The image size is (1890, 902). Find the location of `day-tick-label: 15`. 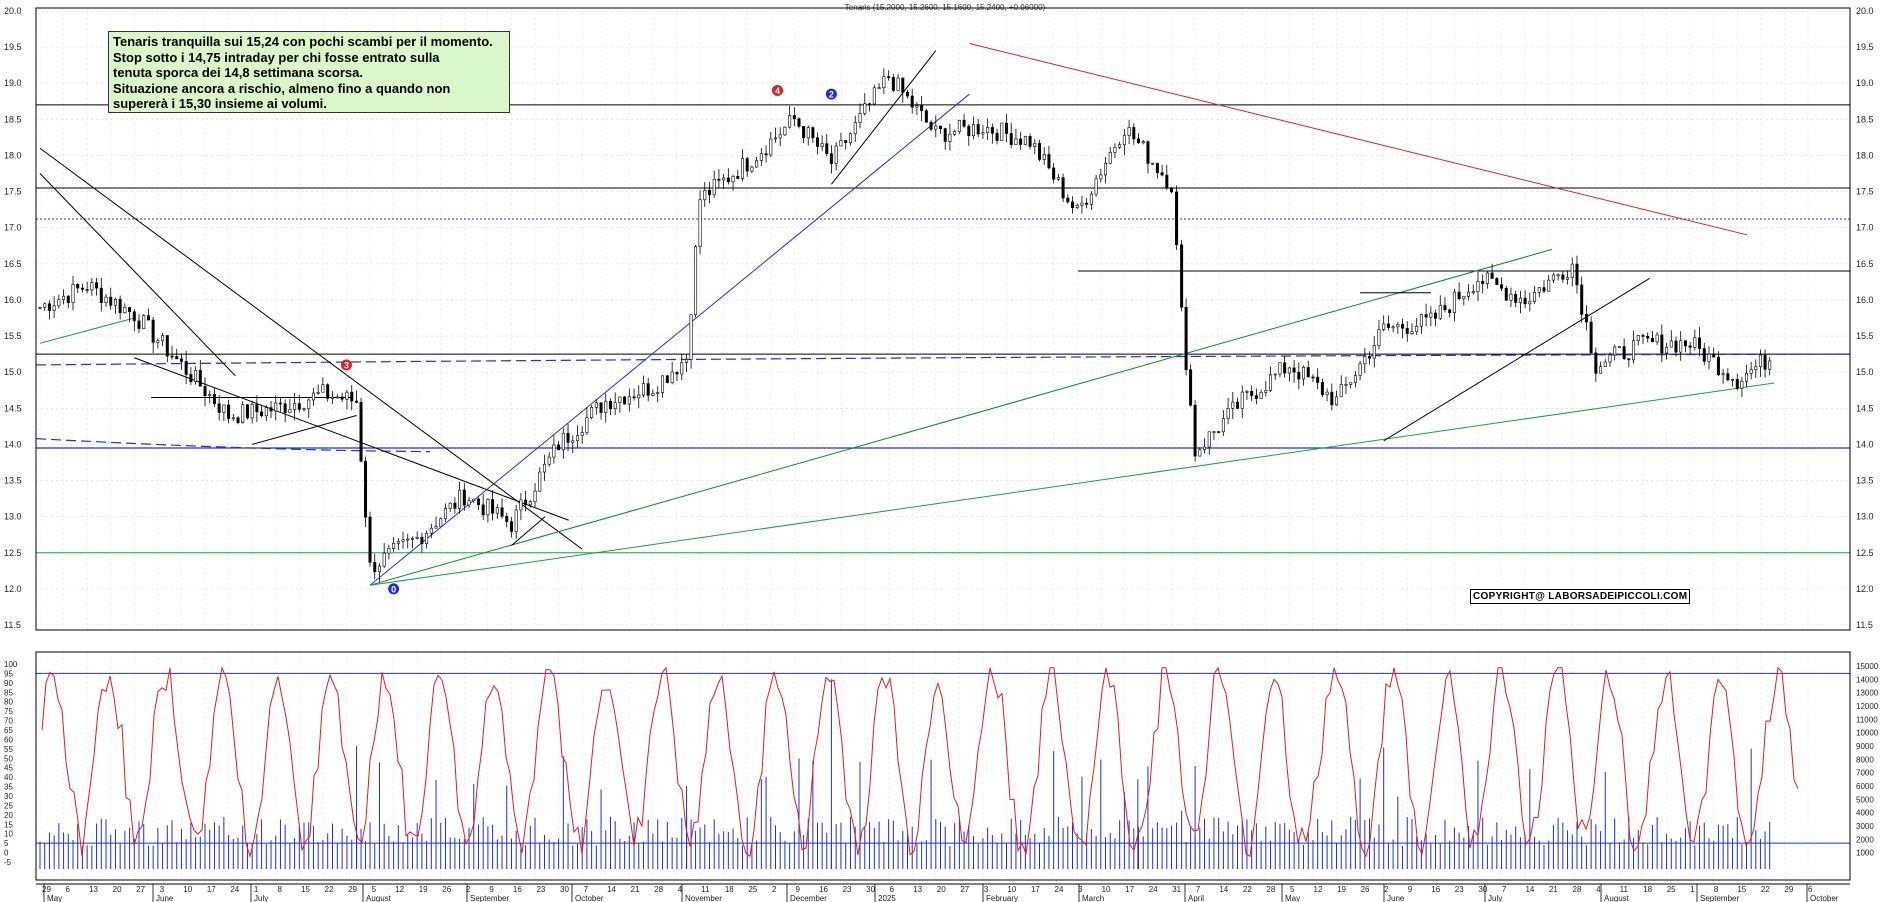

day-tick-label: 15 is located at coordinates (1741, 889).